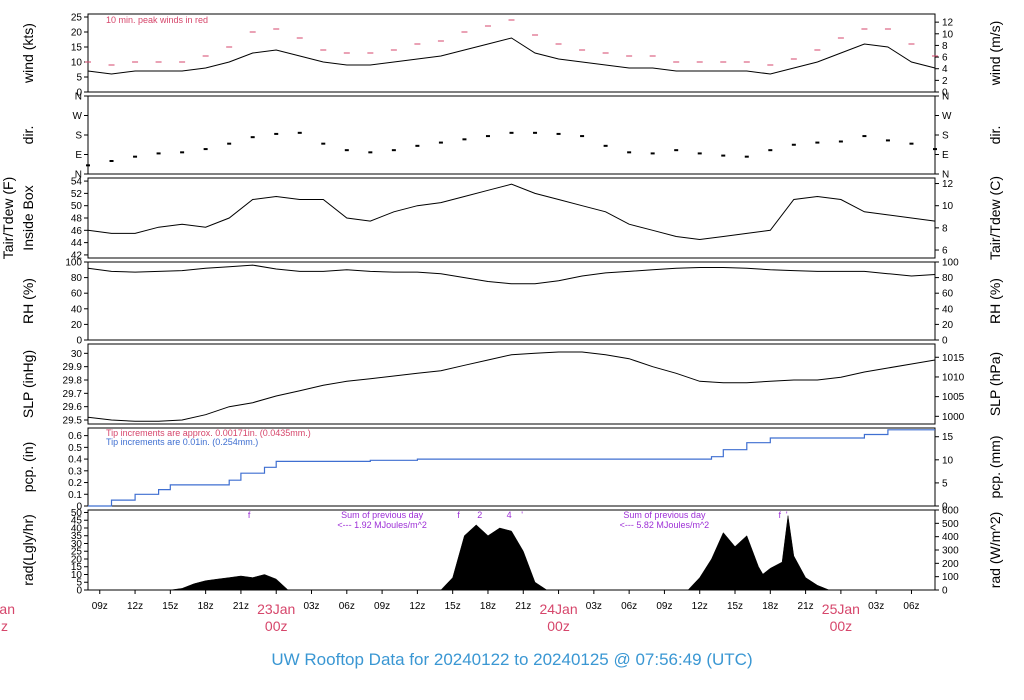  I want to click on y-right-tick-label: 400, so click(950, 537).